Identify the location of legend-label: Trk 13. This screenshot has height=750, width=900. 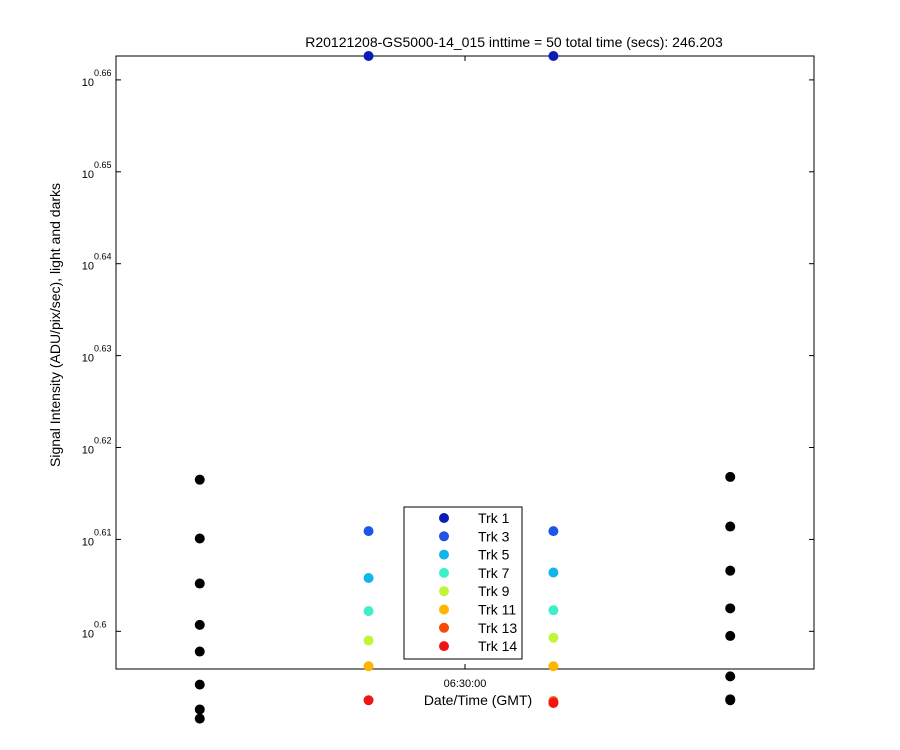
(497, 628).